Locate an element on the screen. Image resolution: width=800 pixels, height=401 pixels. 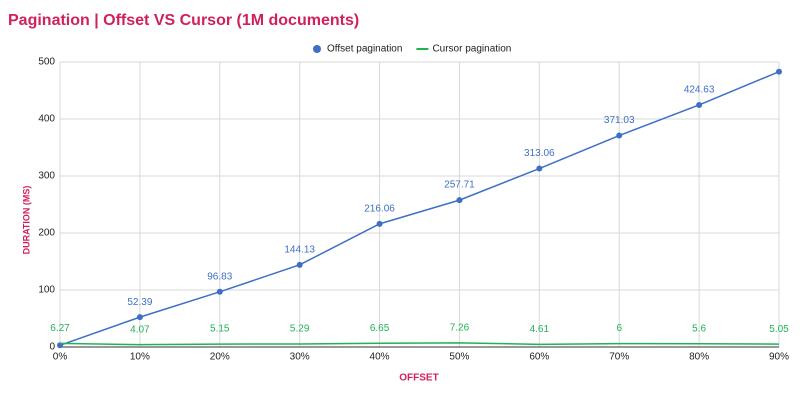
x-tick-label: 60% is located at coordinates (539, 357).